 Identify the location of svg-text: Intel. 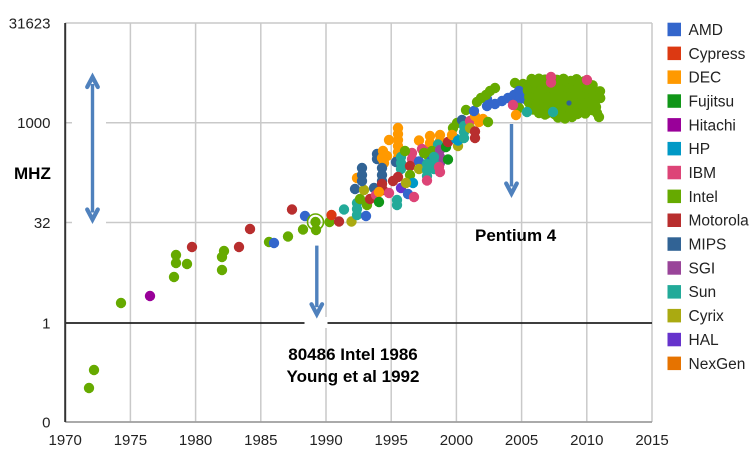
(703, 197).